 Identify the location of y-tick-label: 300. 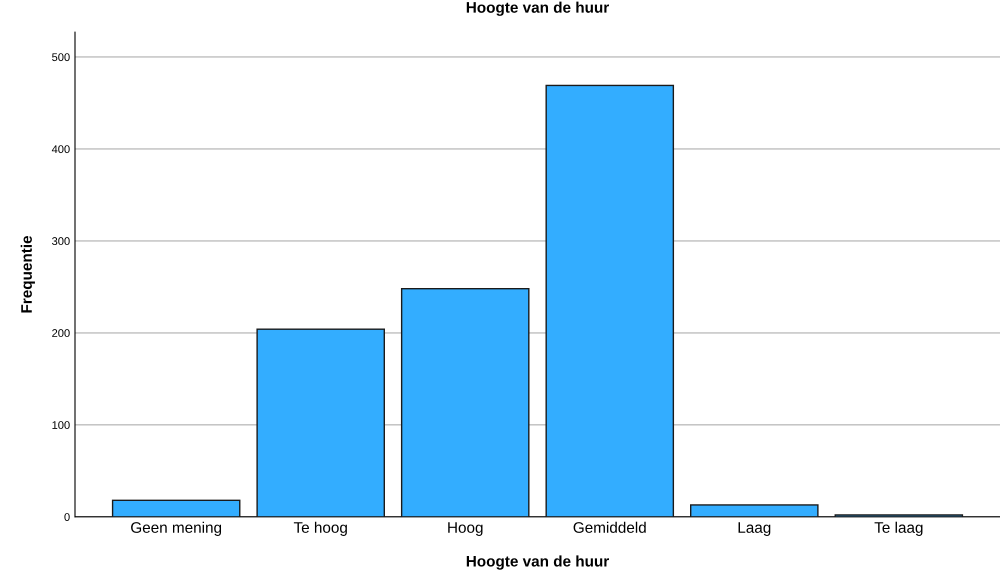
(61, 241).